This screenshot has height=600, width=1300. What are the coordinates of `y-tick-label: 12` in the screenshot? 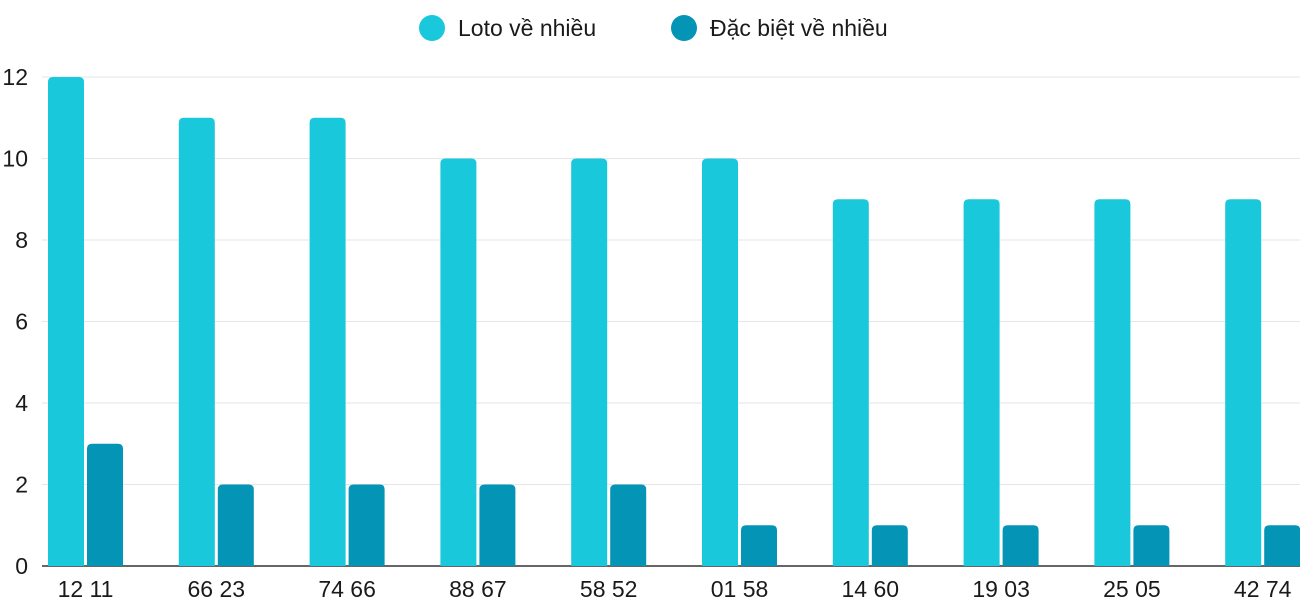 It's located at (15, 77).